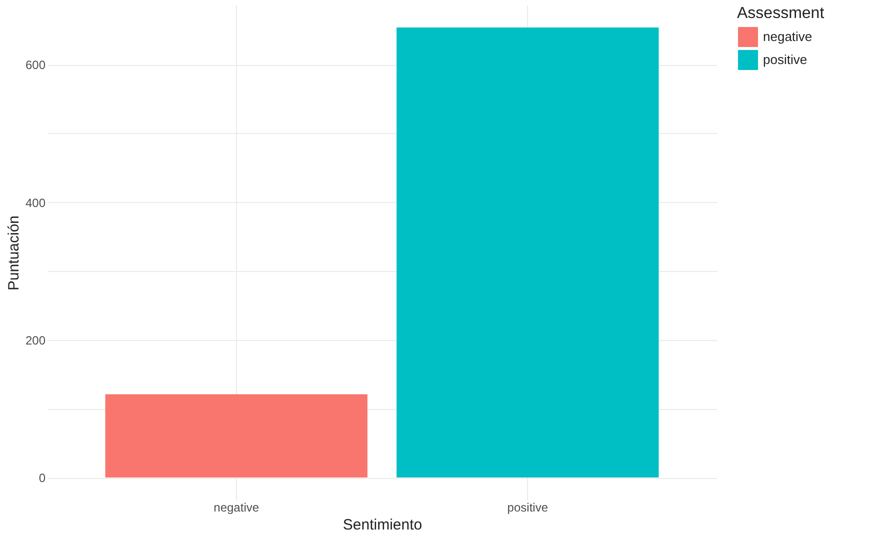  What do you see at coordinates (35, 340) in the screenshot?
I see `y-tick-label: 200` at bounding box center [35, 340].